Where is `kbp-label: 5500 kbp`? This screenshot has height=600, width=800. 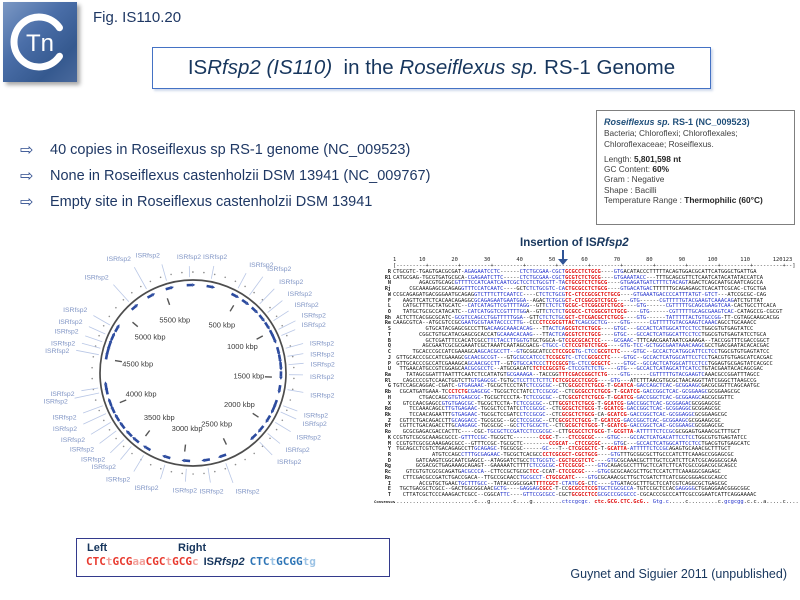 kbp-label: 5500 kbp is located at coordinates (174, 320).